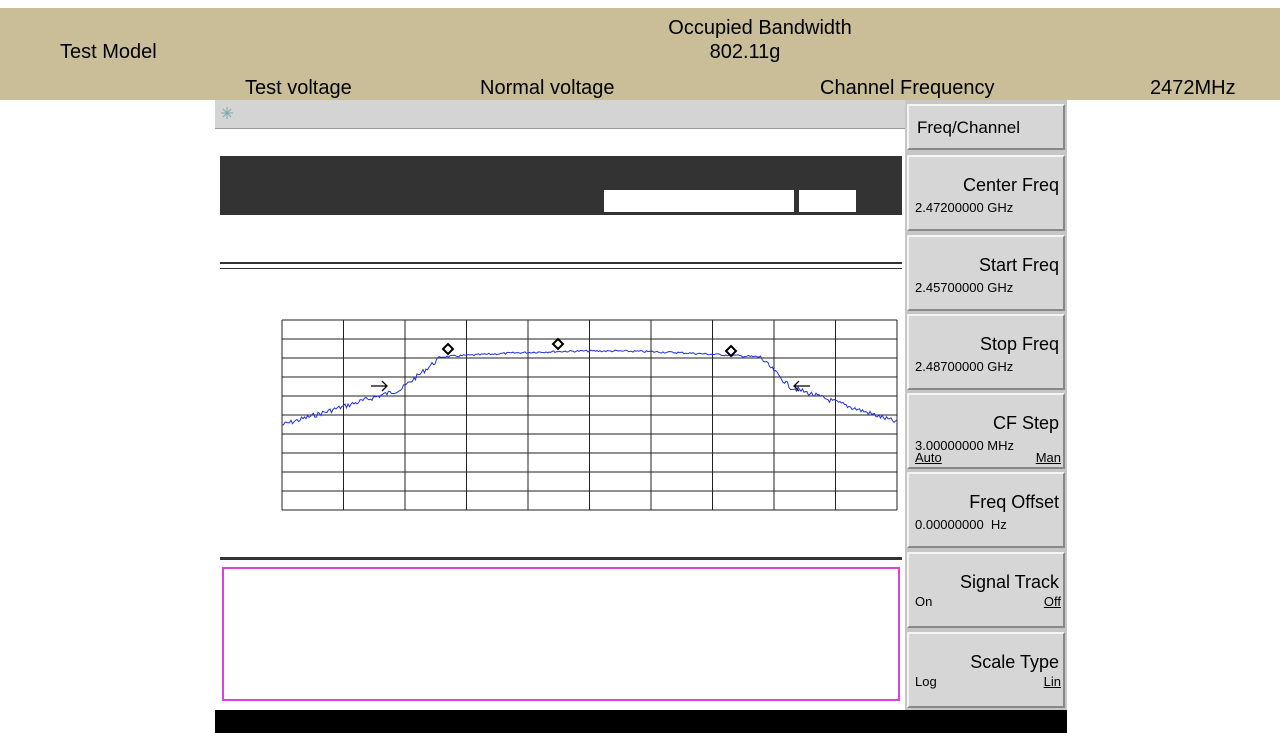 Image resolution: width=1280 pixels, height=733 pixels. I want to click on arrow-left, so click(801, 386).